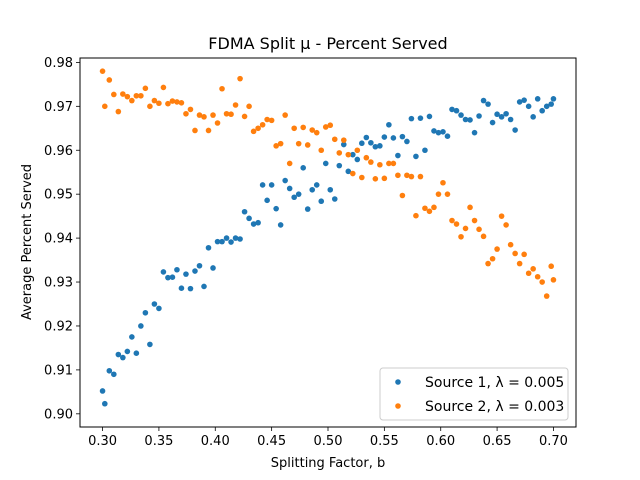 The height and width of the screenshot is (480, 640). Describe the element at coordinates (102, 441) in the screenshot. I see `x-tick-label: 0.30` at that location.